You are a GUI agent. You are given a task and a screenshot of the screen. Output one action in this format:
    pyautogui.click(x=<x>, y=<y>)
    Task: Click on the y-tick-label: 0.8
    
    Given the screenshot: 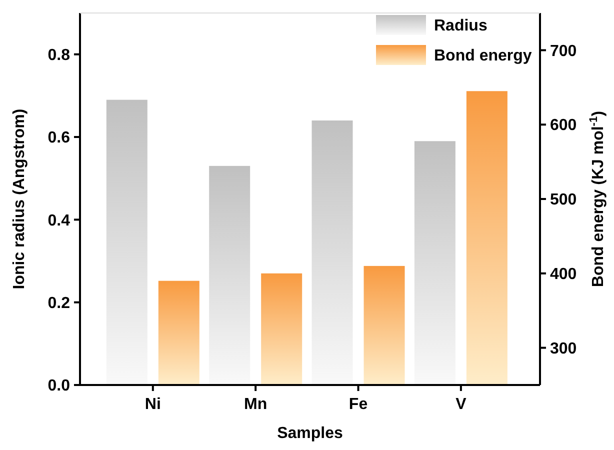 What is the action you would take?
    pyautogui.click(x=59, y=55)
    